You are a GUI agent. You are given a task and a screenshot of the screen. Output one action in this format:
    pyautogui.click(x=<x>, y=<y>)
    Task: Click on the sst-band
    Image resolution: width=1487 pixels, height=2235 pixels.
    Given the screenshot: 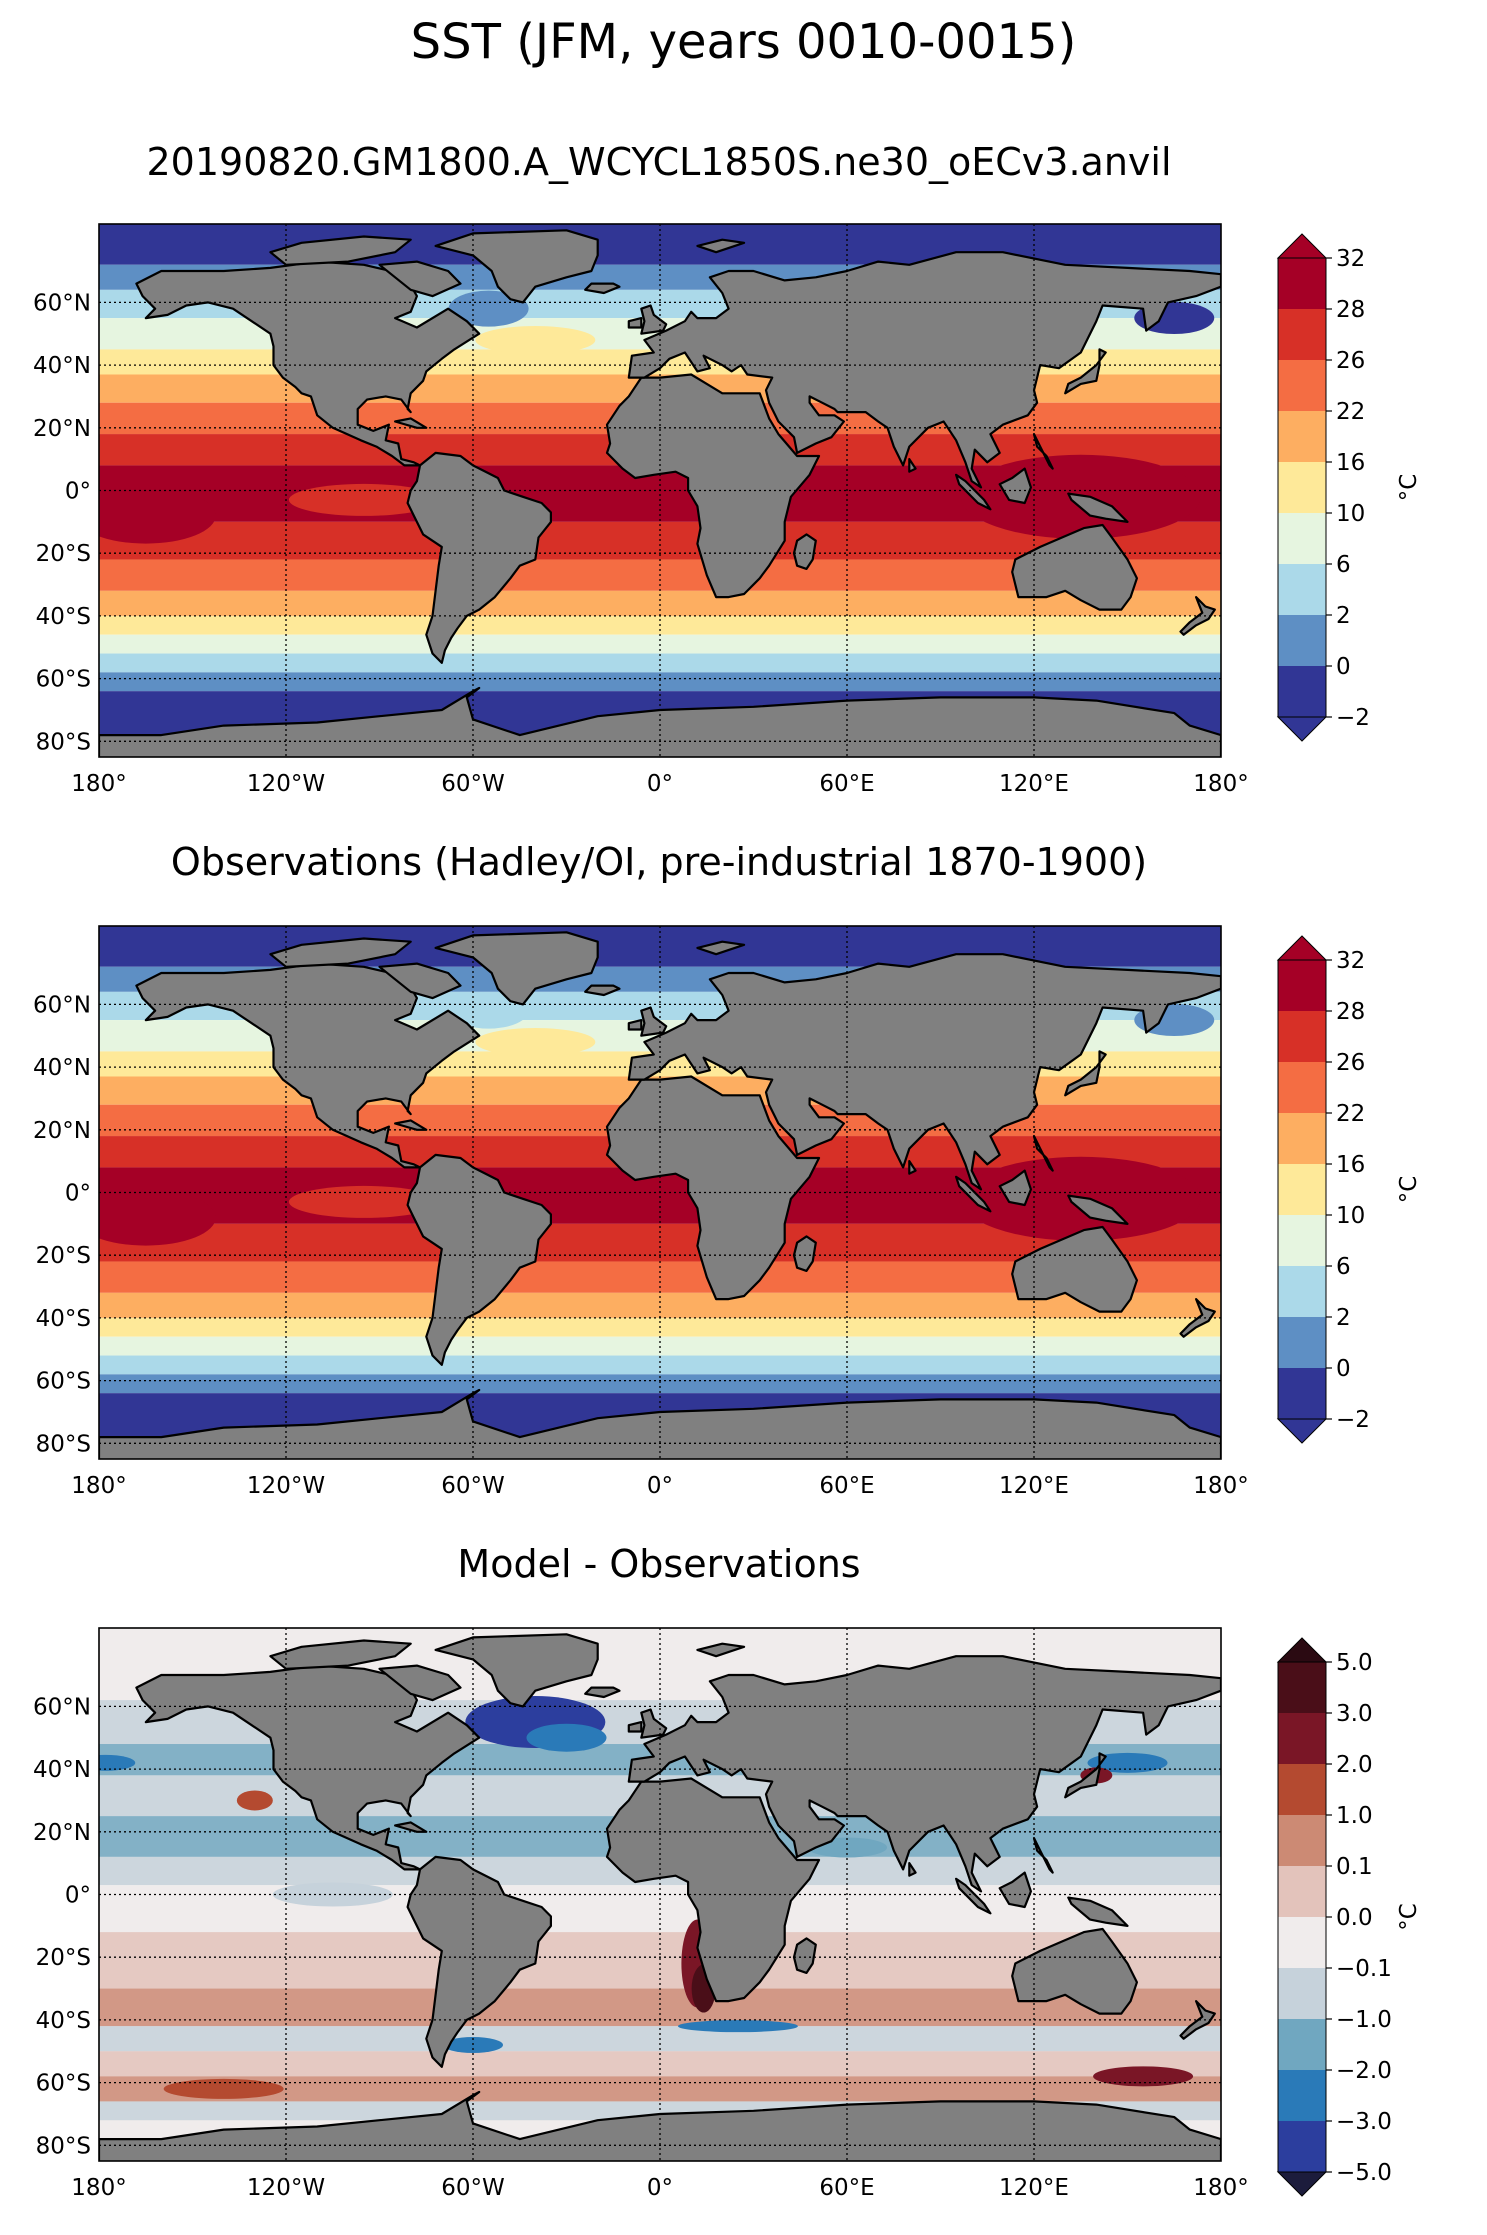 What is the action you would take?
    pyautogui.click(x=660, y=663)
    